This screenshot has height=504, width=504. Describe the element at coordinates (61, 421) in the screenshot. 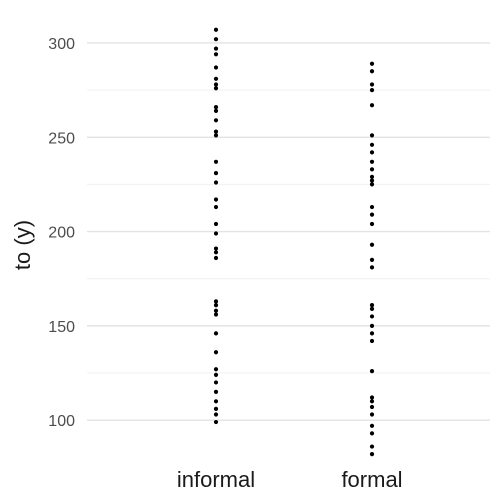

I see `y-tick-label: 100` at that location.